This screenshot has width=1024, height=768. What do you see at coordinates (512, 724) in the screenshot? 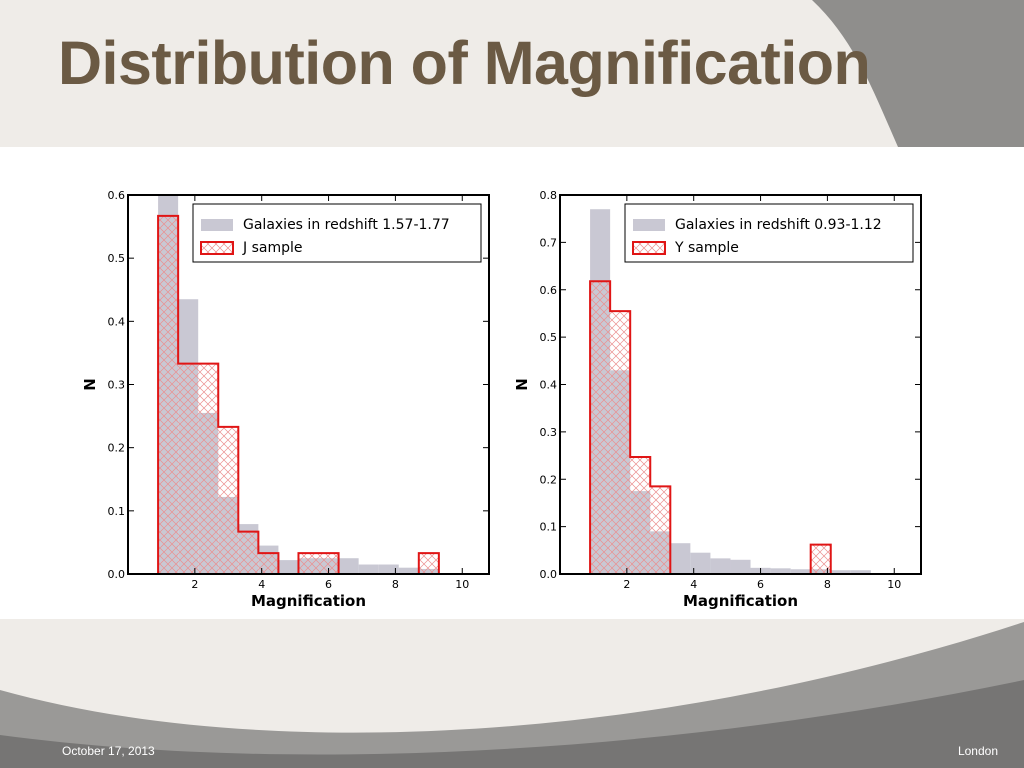
I see `footer-swoosh-dark` at bounding box center [512, 724].